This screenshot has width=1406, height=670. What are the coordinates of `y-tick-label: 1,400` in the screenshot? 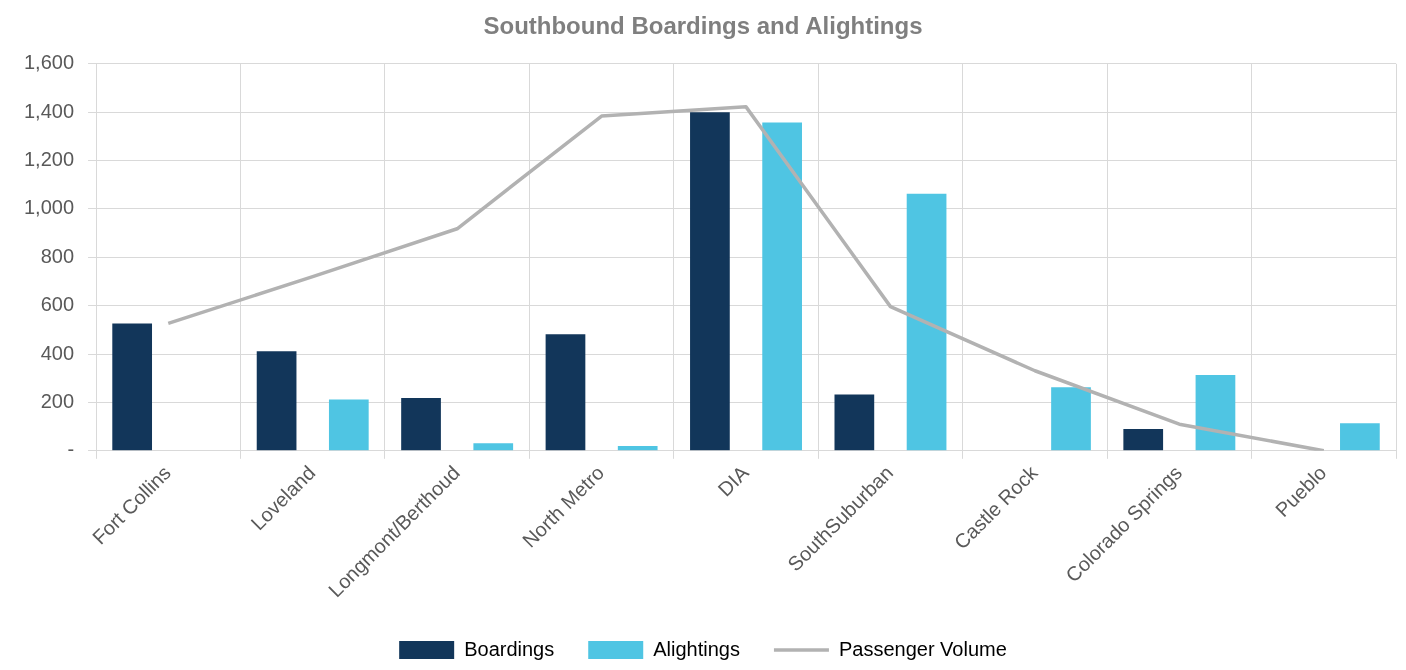 It's located at (49, 110).